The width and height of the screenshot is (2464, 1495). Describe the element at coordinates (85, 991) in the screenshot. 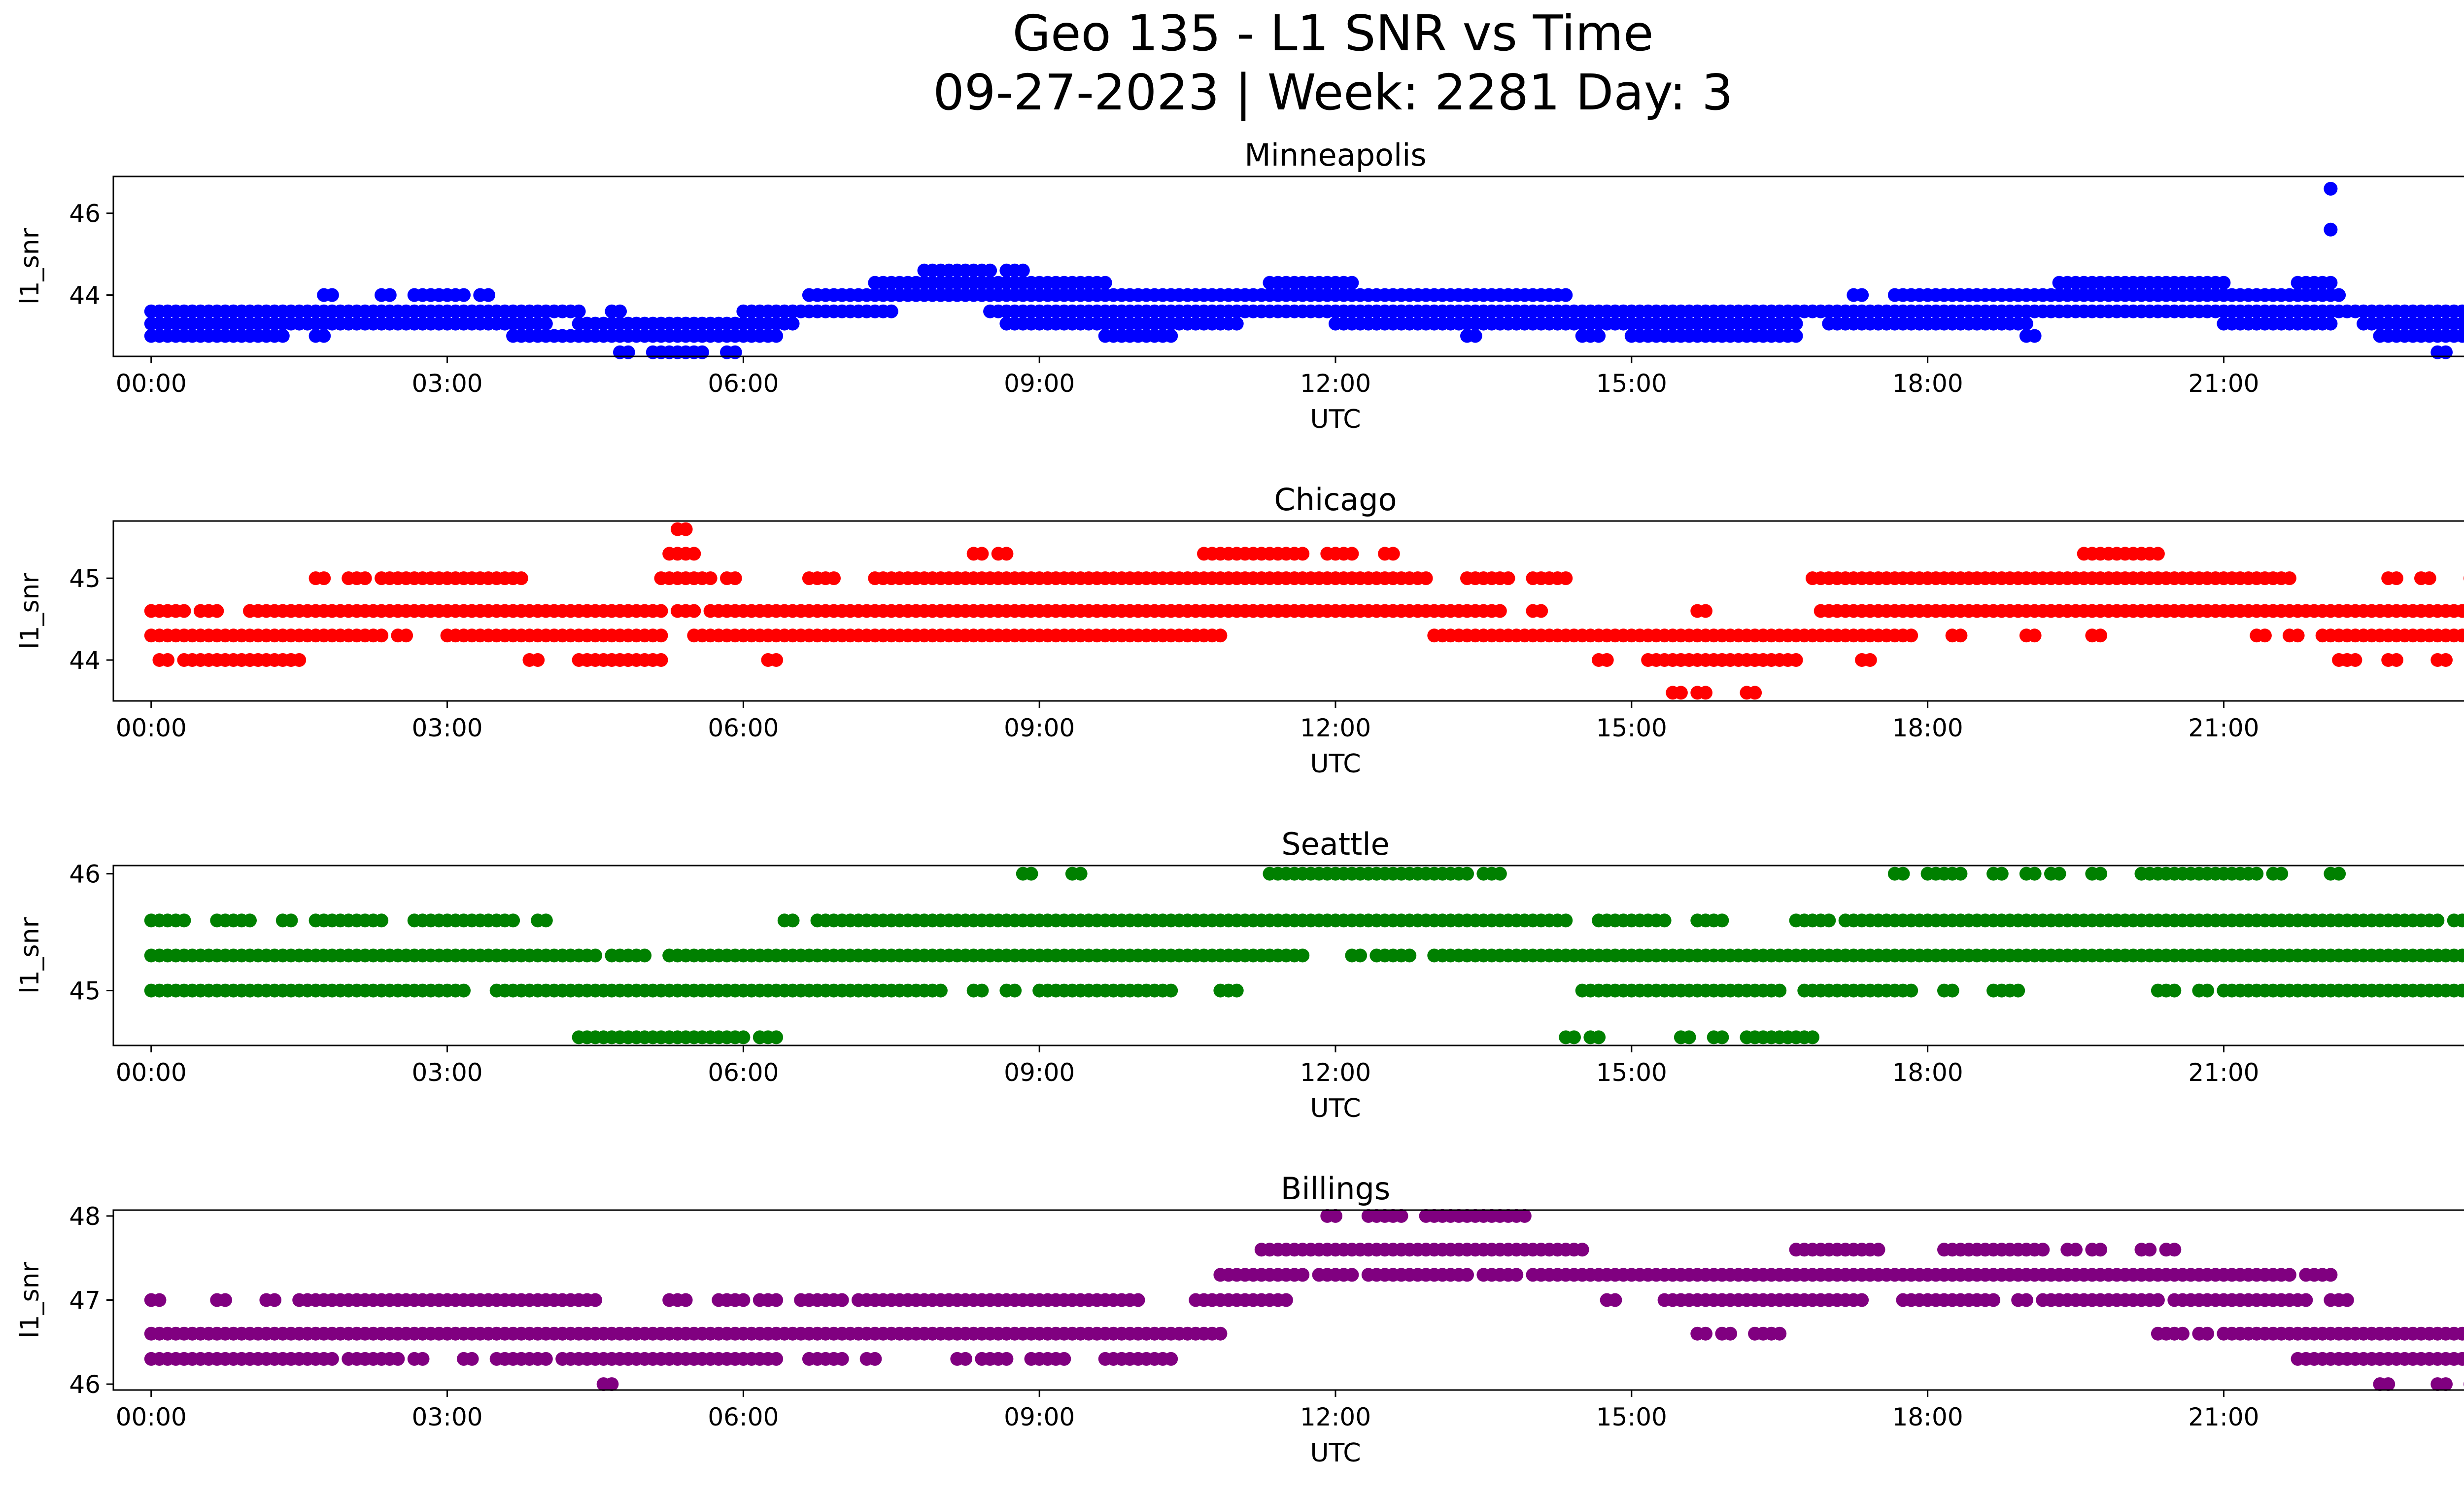

I see `y-tick-label: 45` at that location.